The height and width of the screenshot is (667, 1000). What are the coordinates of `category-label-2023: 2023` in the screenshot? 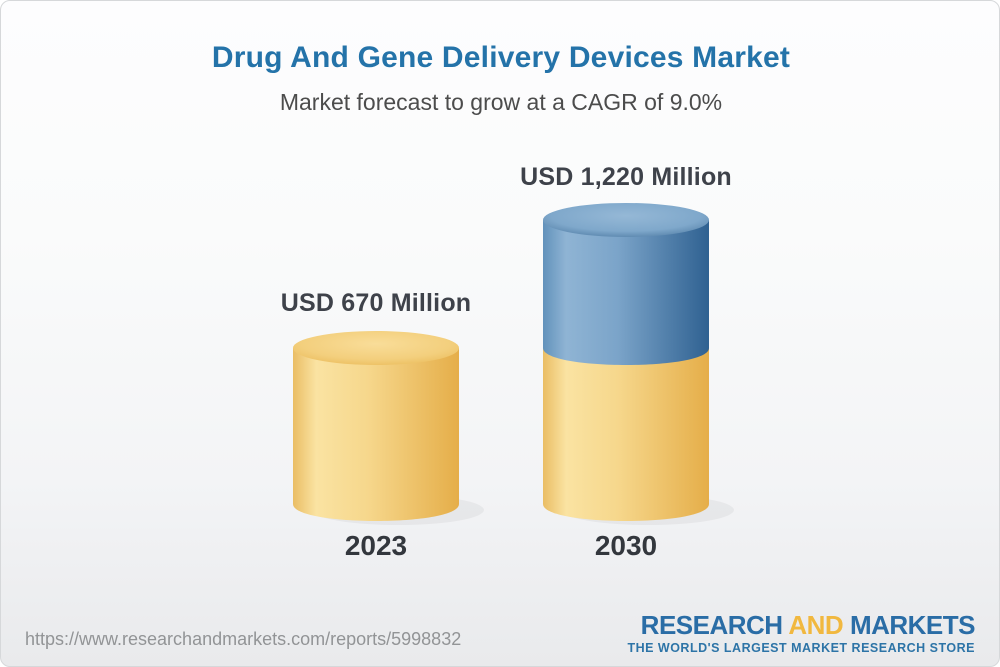 It's located at (376, 545).